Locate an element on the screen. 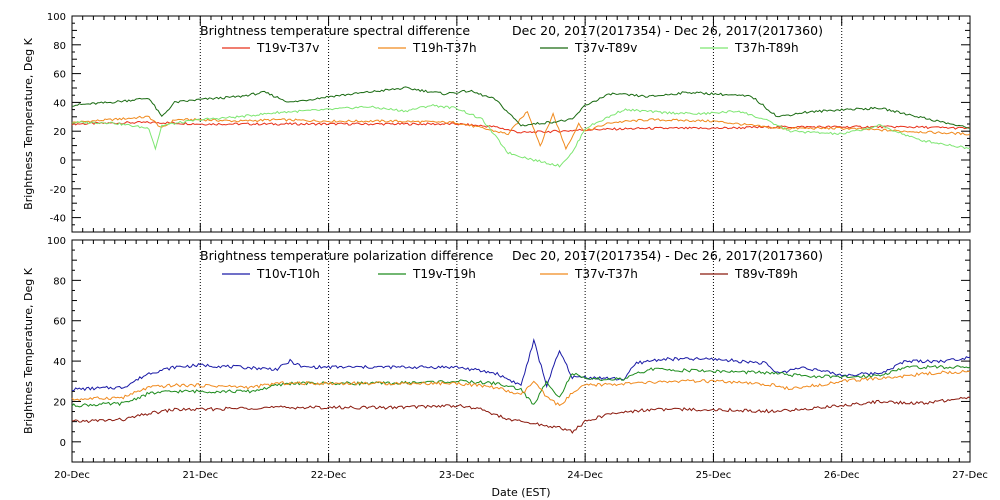 The height and width of the screenshot is (500, 1000). x-tick-label: 24-Dec is located at coordinates (585, 475).